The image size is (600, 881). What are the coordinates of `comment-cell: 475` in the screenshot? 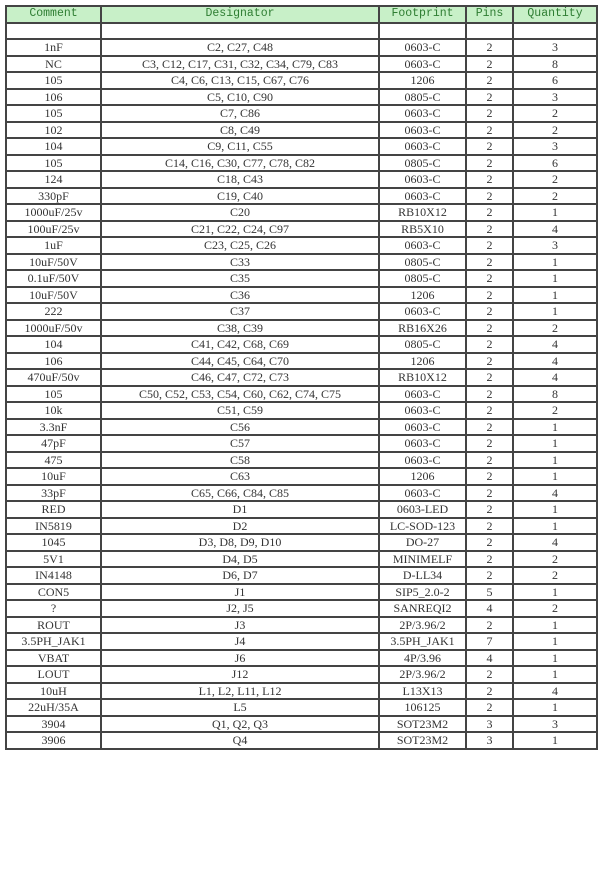 It's located at (53, 459).